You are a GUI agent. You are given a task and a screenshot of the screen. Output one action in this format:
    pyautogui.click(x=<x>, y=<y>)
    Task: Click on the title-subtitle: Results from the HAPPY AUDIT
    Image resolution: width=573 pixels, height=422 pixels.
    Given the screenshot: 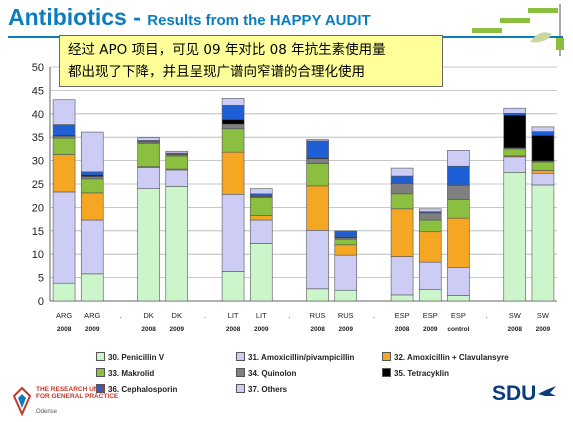 What is the action you would take?
    pyautogui.click(x=259, y=20)
    